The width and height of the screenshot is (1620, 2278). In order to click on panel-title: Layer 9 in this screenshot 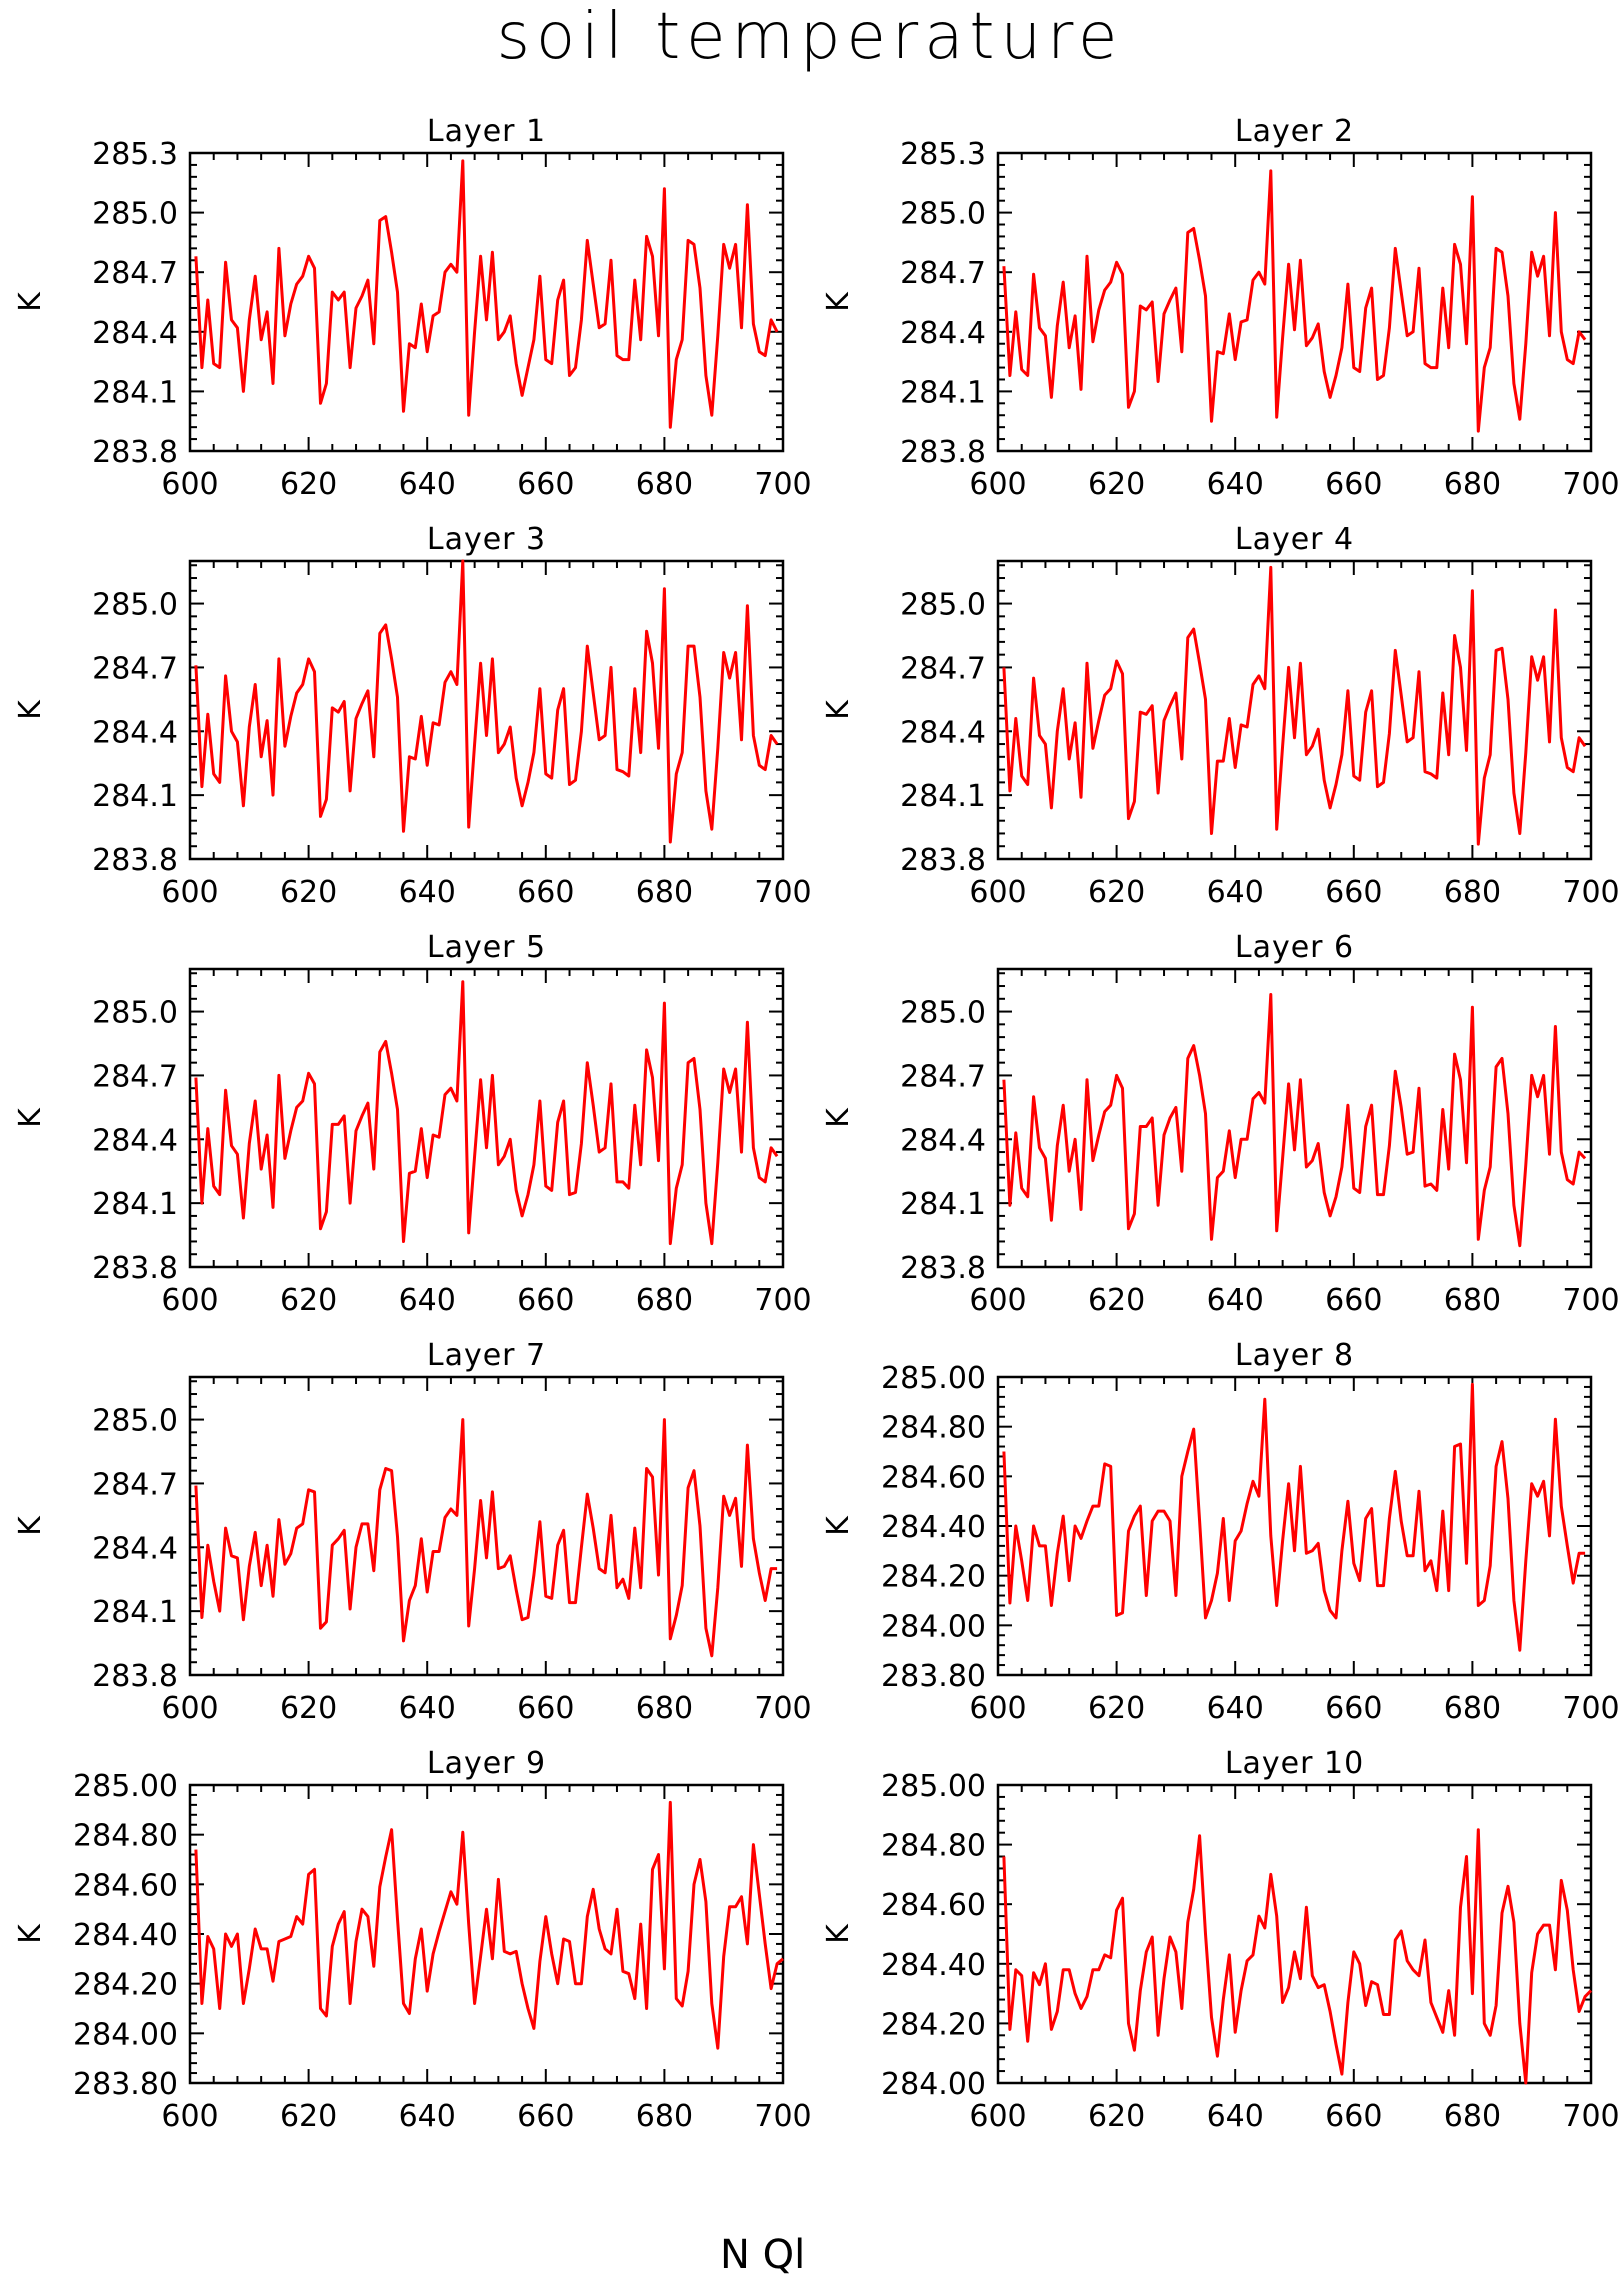, I will do `click(486, 1763)`.